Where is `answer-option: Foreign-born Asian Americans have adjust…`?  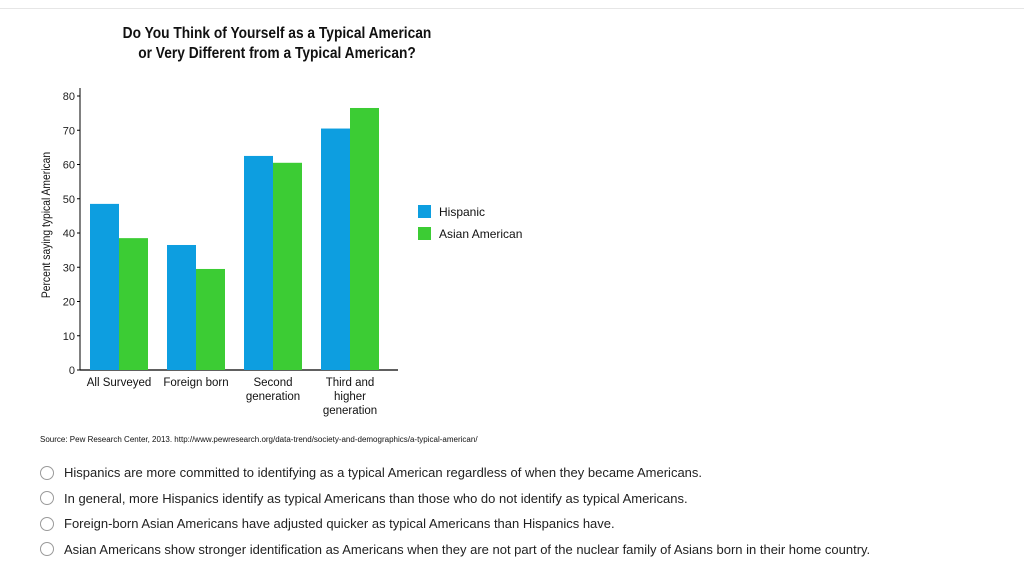
answer-option: Foreign-born Asian Americans have adjust… is located at coordinates (525, 524).